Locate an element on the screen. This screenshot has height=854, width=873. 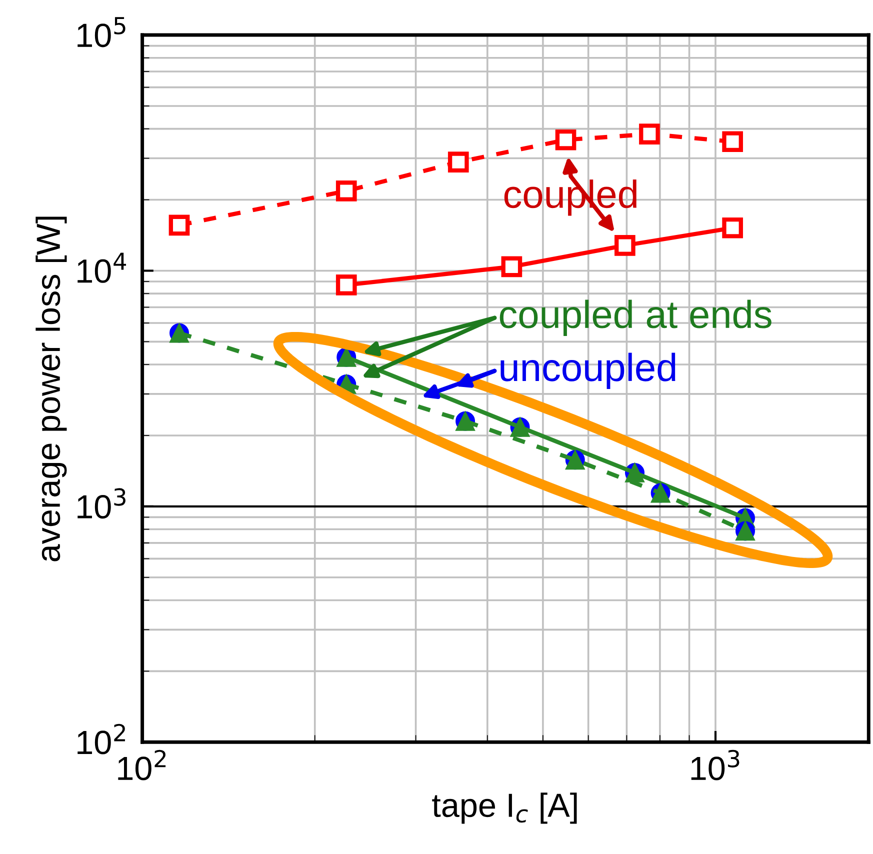
y-tick-label: 10$^{4}$ is located at coordinates (102, 267).